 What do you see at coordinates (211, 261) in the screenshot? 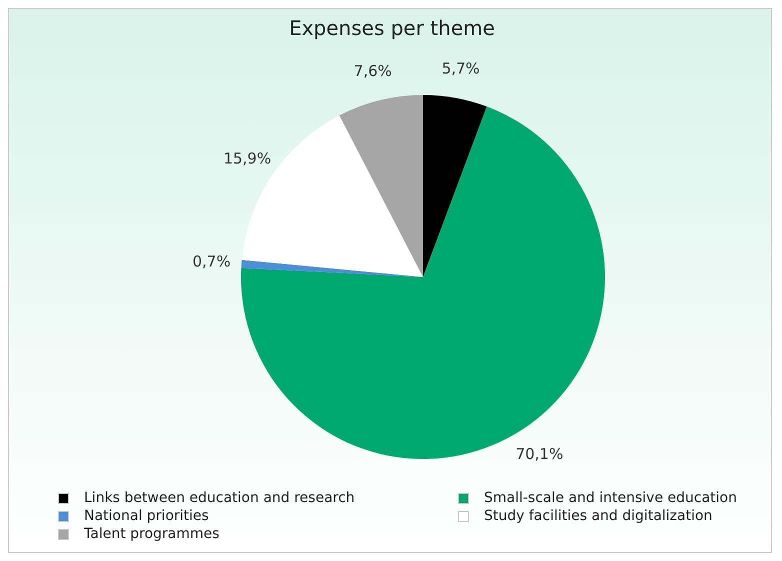
I see `data-label: 0,7%` at bounding box center [211, 261].